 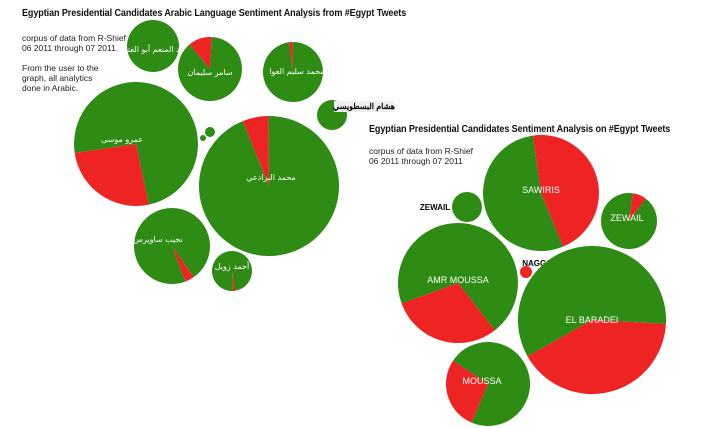 What do you see at coordinates (271, 177) in the screenshot?
I see `candidate-label: محمد البرادعي` at bounding box center [271, 177].